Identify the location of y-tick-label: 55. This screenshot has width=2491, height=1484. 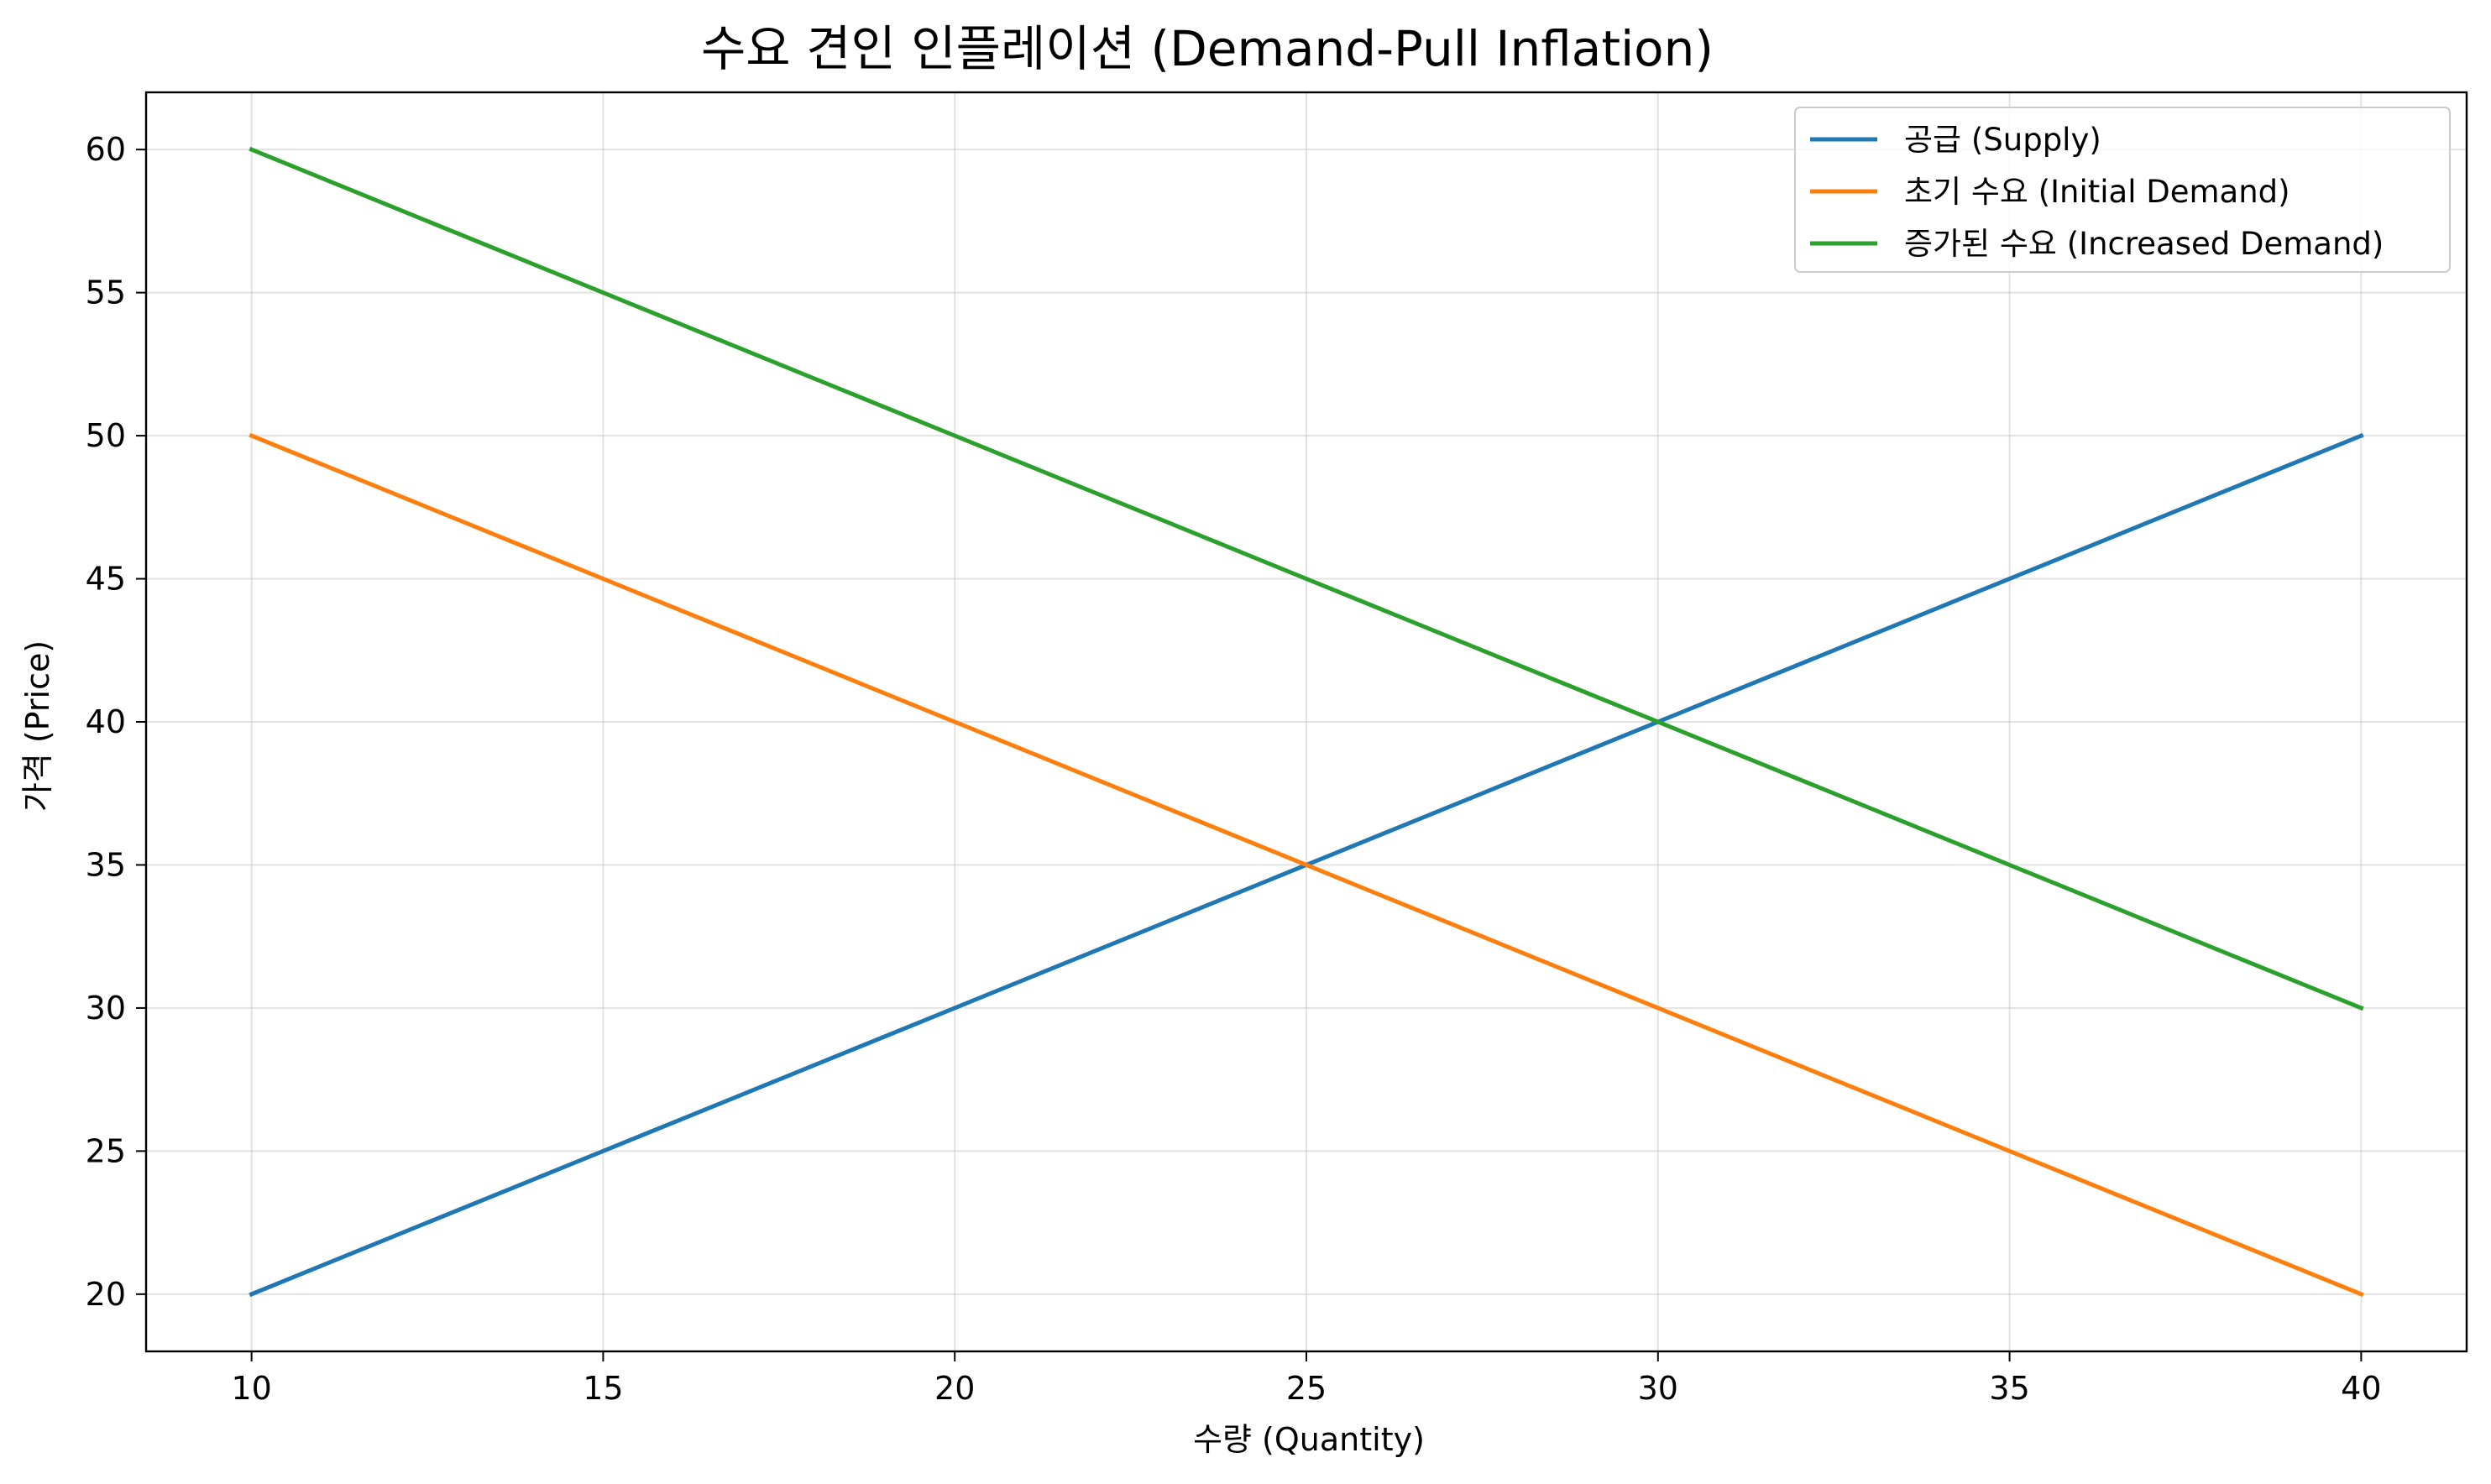
(106, 292).